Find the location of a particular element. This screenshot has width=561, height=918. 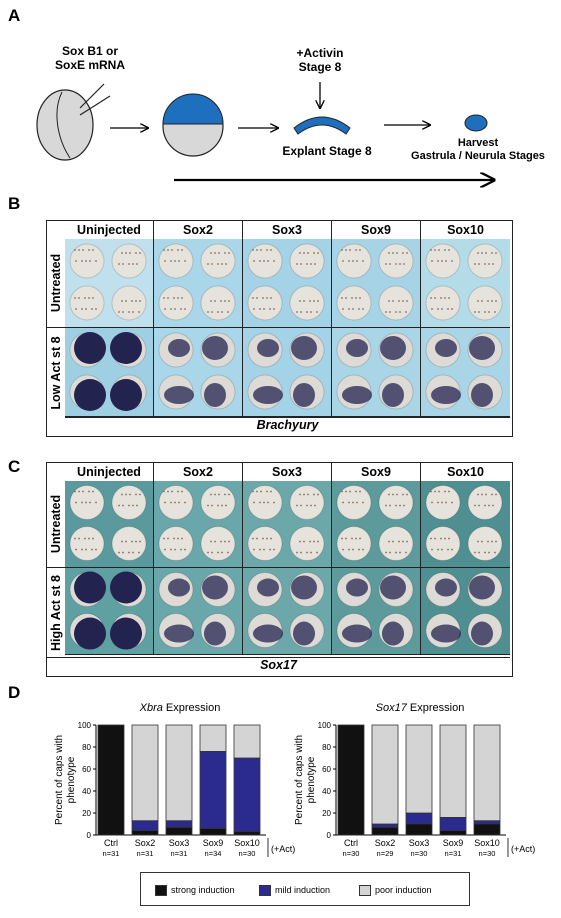

panel-c-row-untreated: Untreated is located at coordinates (56, 524).